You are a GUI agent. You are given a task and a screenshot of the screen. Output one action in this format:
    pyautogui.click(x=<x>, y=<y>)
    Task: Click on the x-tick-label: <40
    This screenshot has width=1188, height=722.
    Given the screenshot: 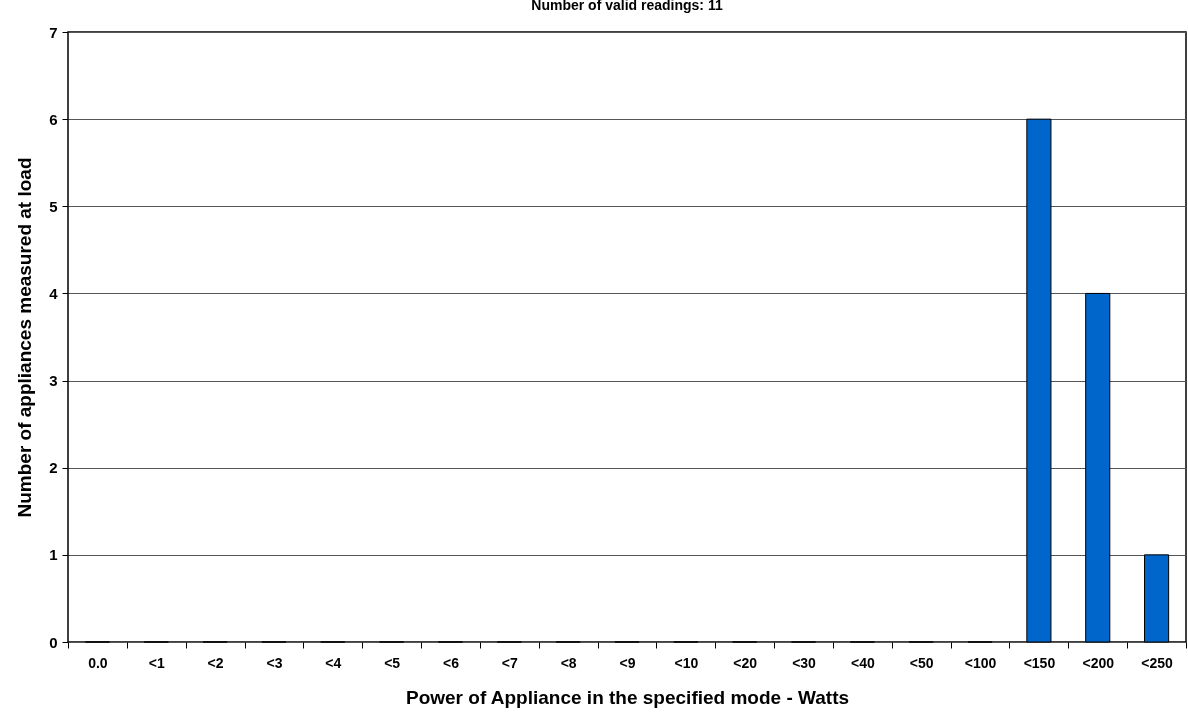 What is the action you would take?
    pyautogui.click(x=862, y=662)
    